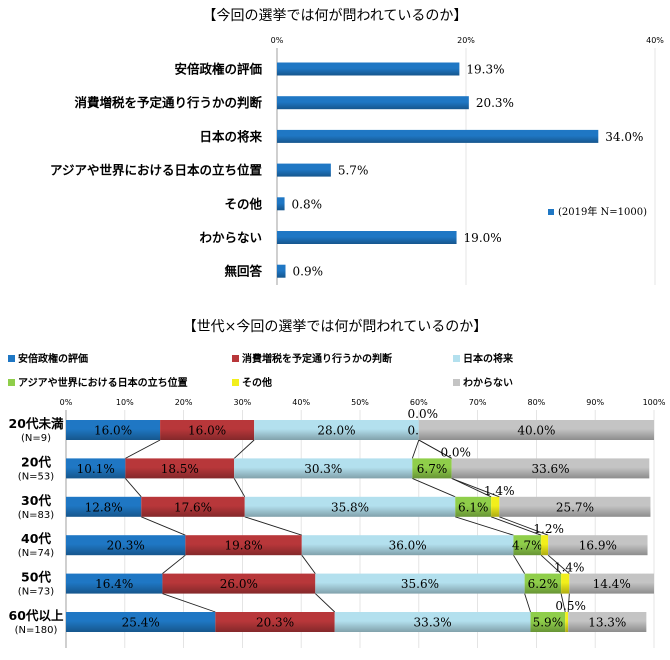  I want to click on chart1-category-label: 無回答, so click(243, 271).